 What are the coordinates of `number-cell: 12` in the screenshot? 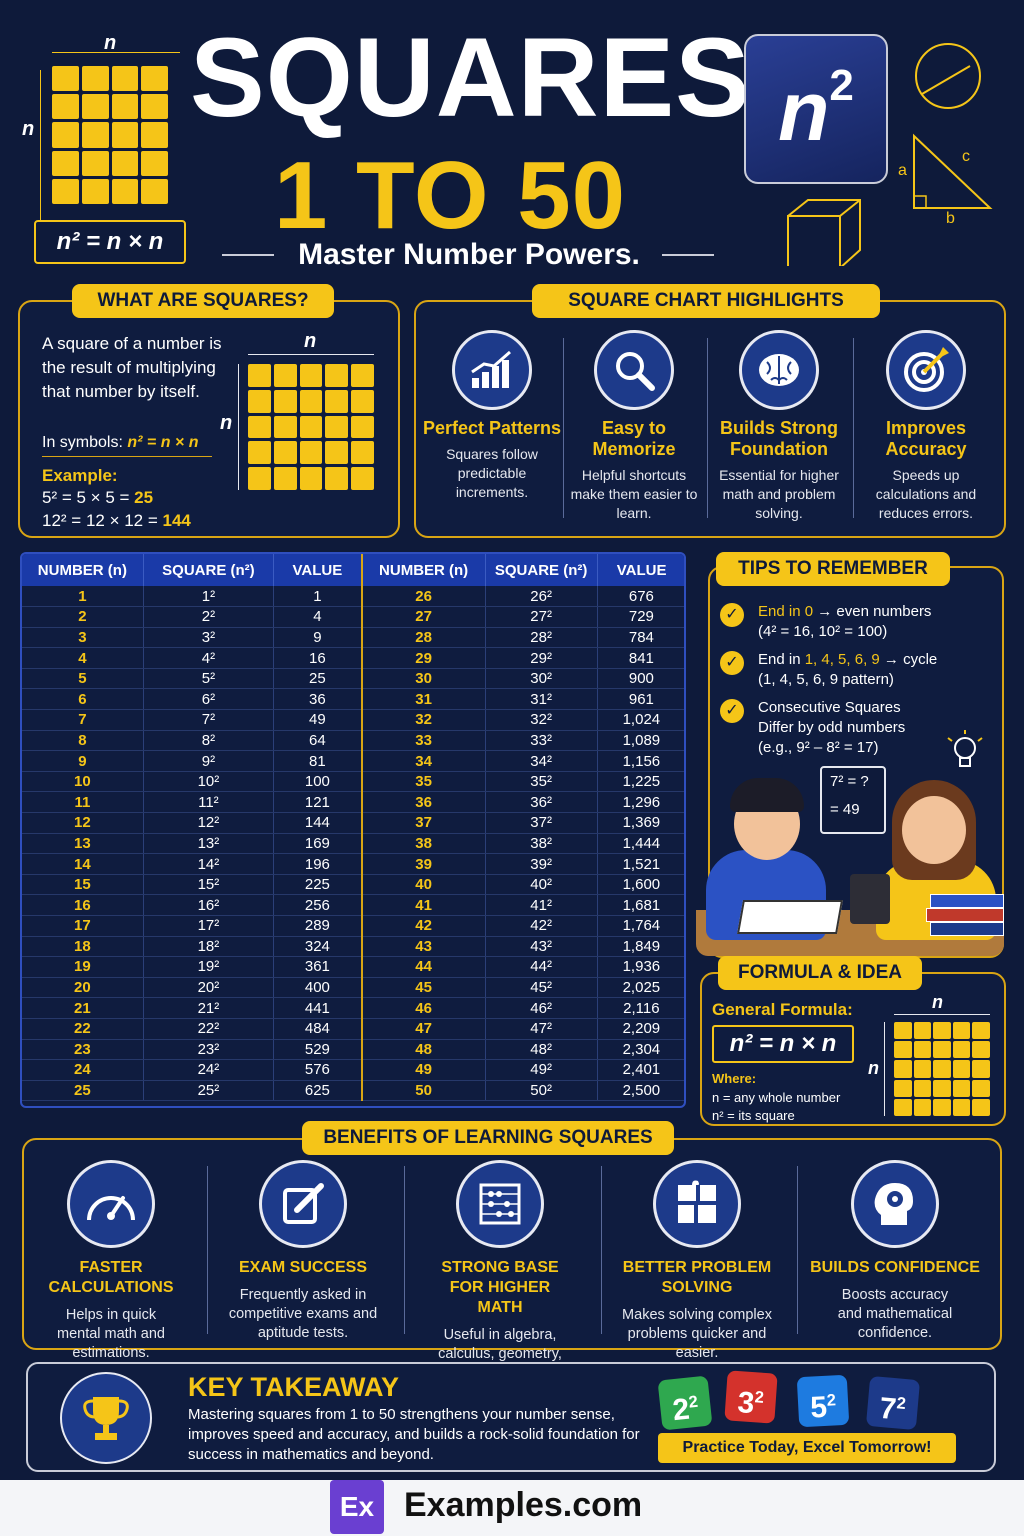 It's located at (83, 823).